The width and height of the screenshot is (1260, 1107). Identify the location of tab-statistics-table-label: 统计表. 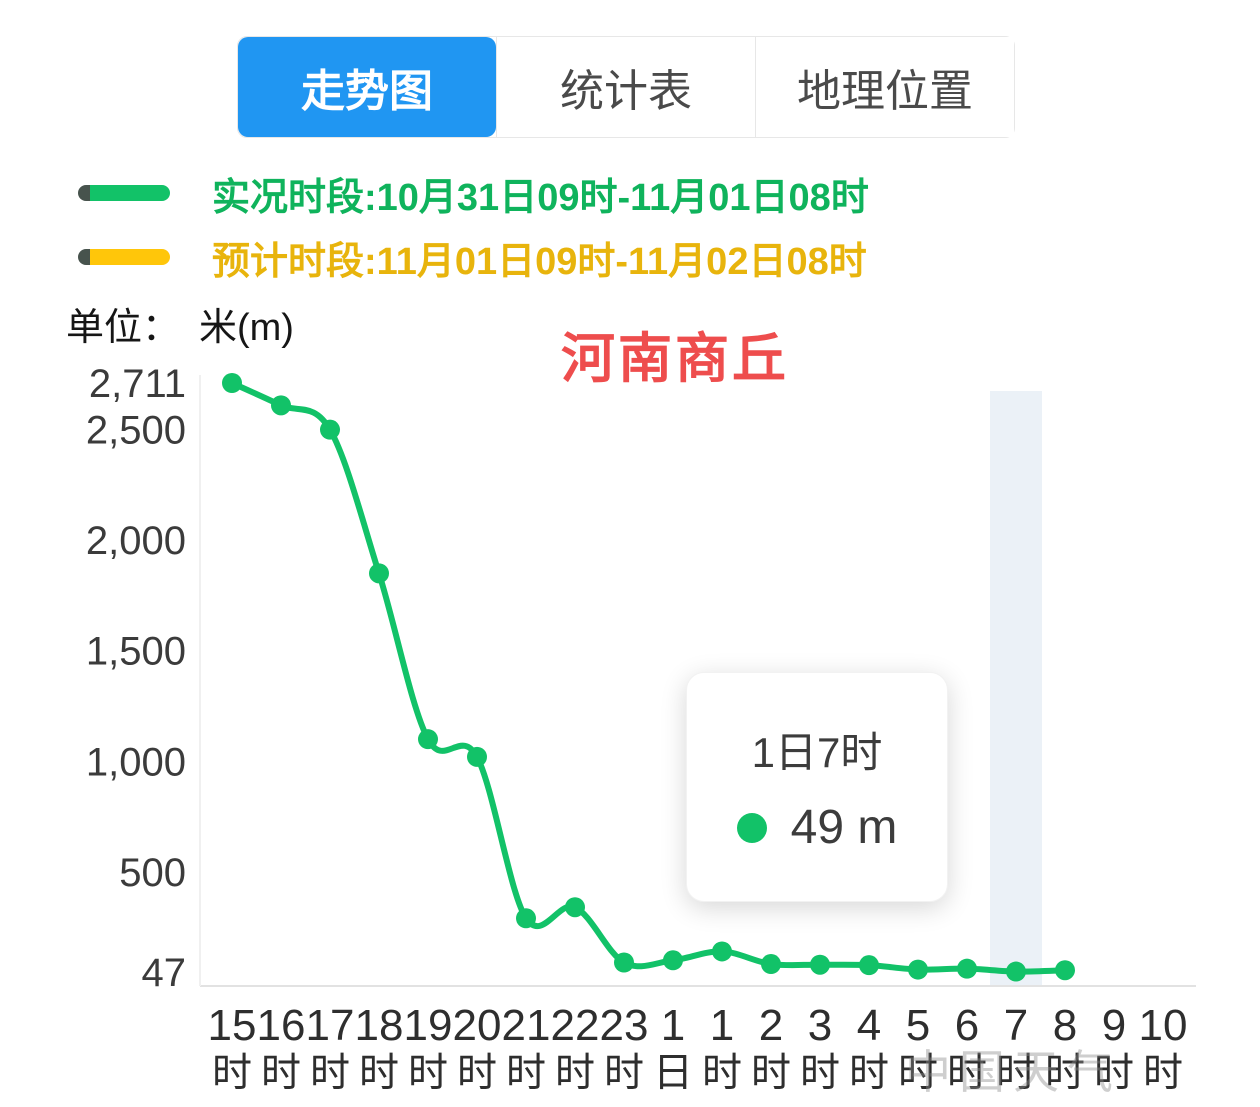
(626, 91).